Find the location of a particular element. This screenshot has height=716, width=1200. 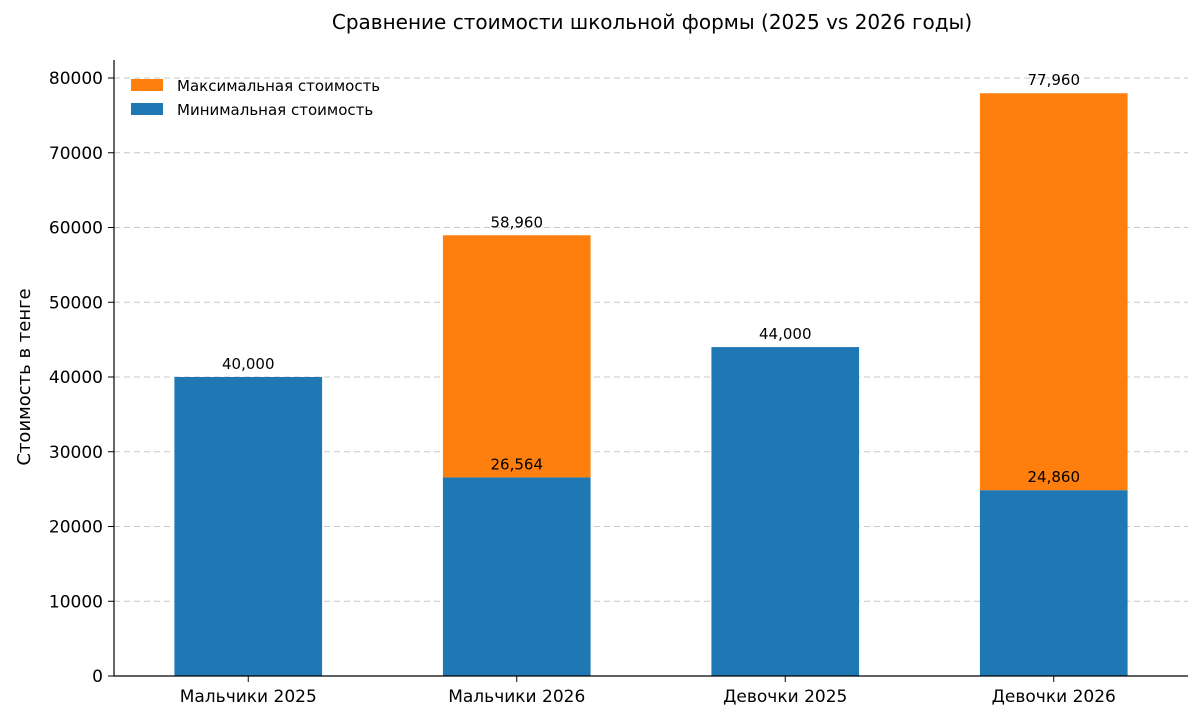

y-tick-label: 60000 is located at coordinates (76, 229).